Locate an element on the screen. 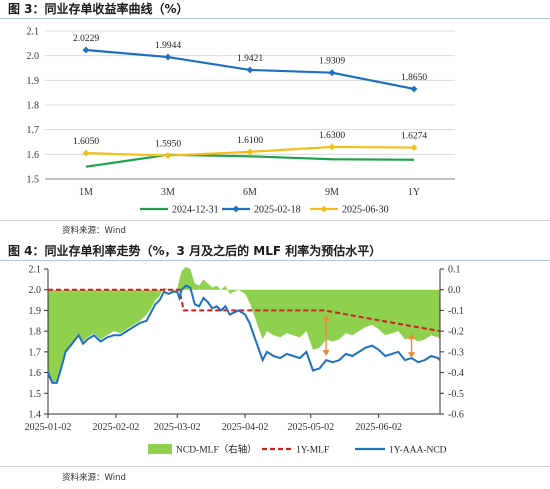 This screenshot has width=550, height=489. x-tick-label: 2025-06-02 is located at coordinates (378, 427).